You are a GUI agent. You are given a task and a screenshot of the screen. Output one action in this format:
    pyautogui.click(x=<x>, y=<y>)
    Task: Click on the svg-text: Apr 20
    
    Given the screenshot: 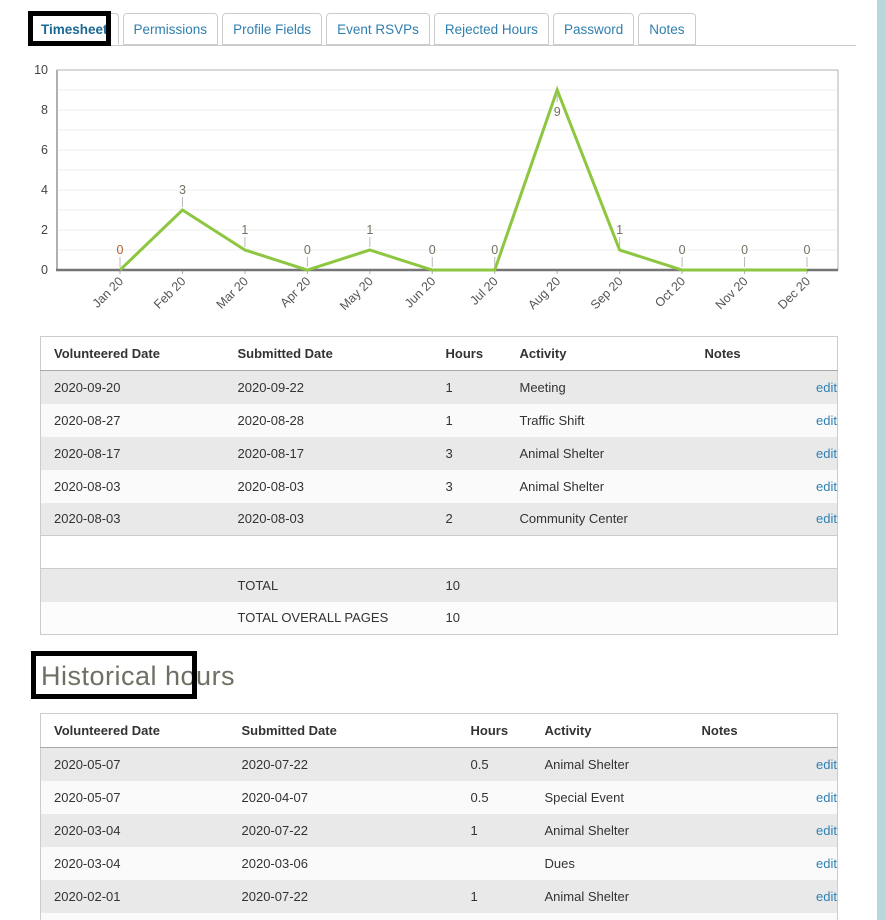 What is the action you would take?
    pyautogui.click(x=296, y=292)
    